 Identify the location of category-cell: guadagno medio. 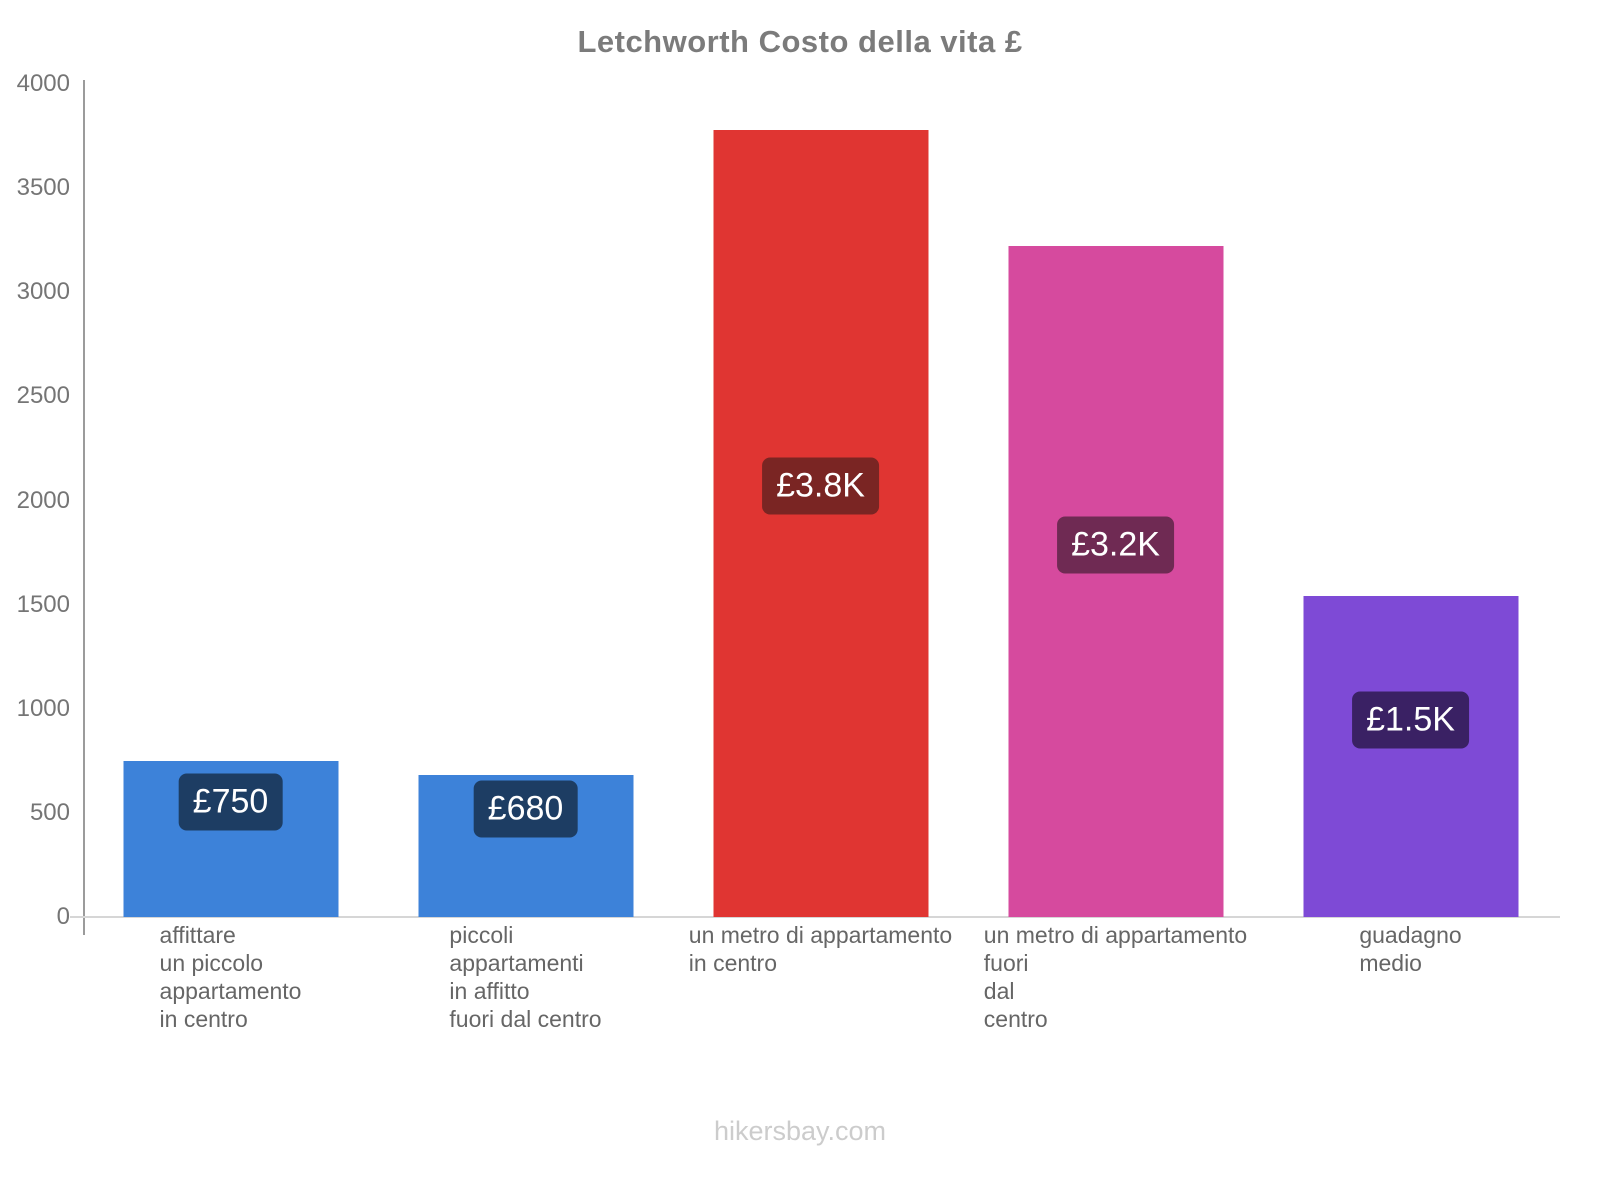
(1410, 977).